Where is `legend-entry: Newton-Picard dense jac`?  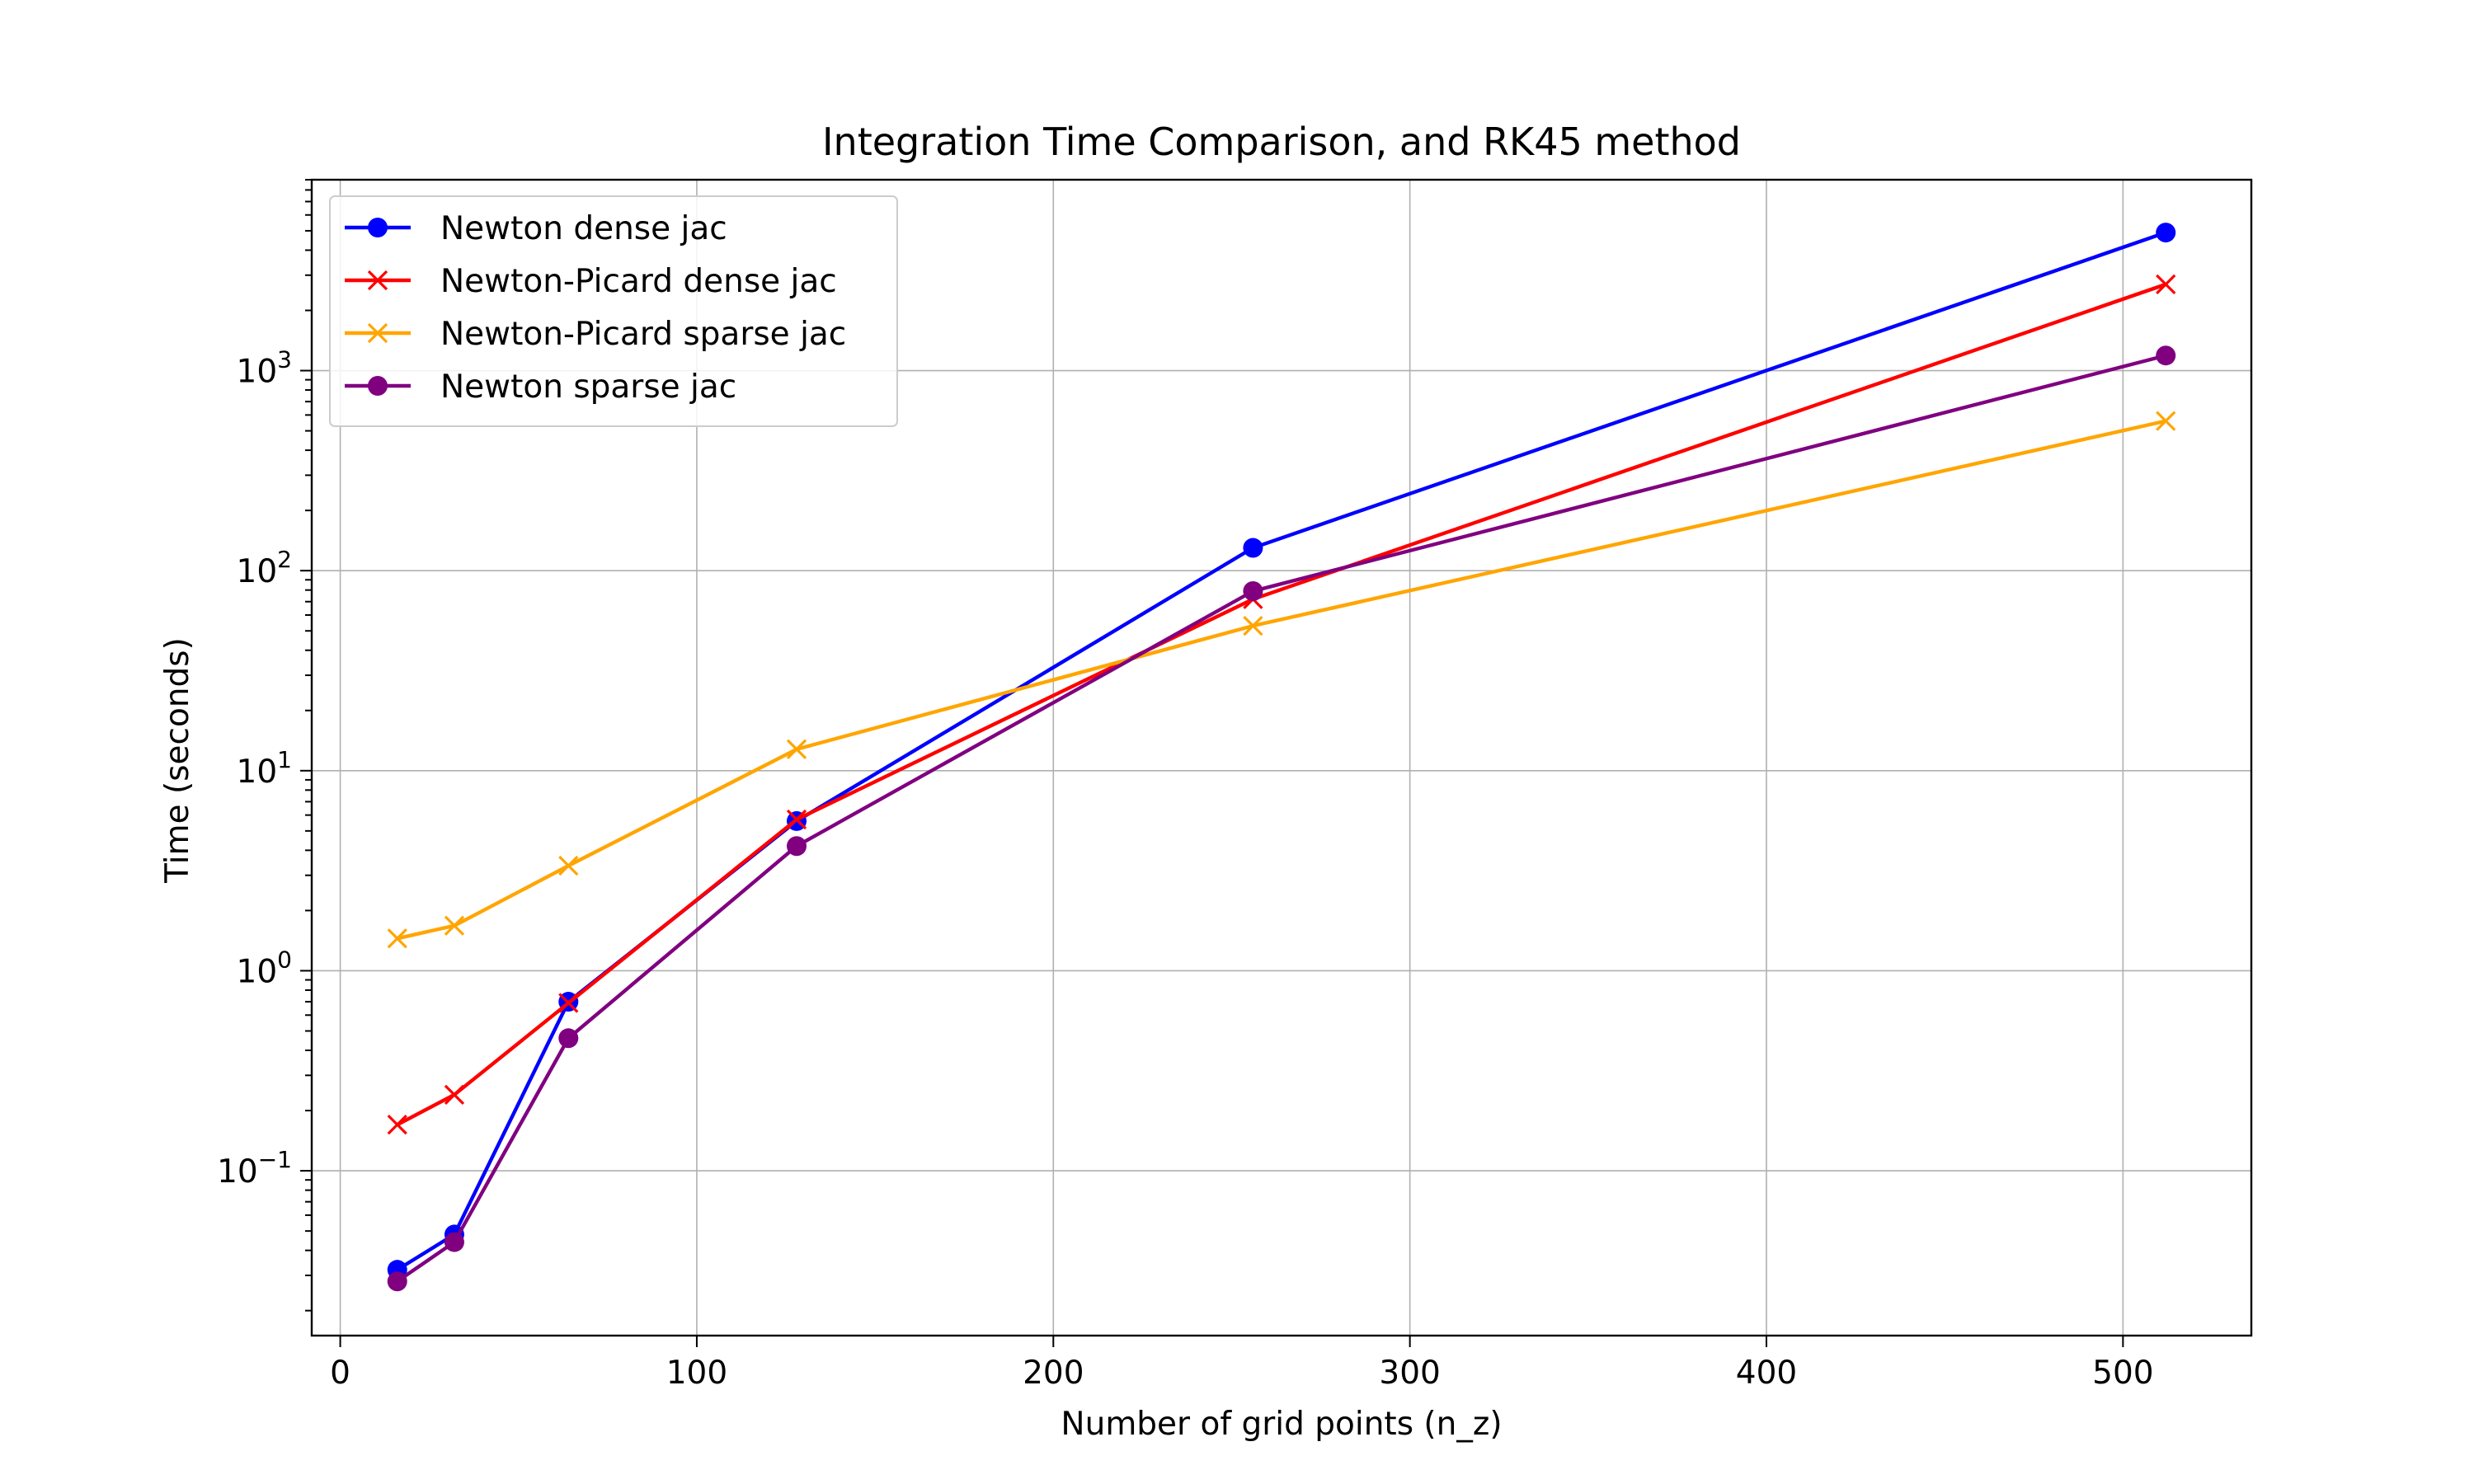 legend-entry: Newton-Picard dense jac is located at coordinates (591, 281).